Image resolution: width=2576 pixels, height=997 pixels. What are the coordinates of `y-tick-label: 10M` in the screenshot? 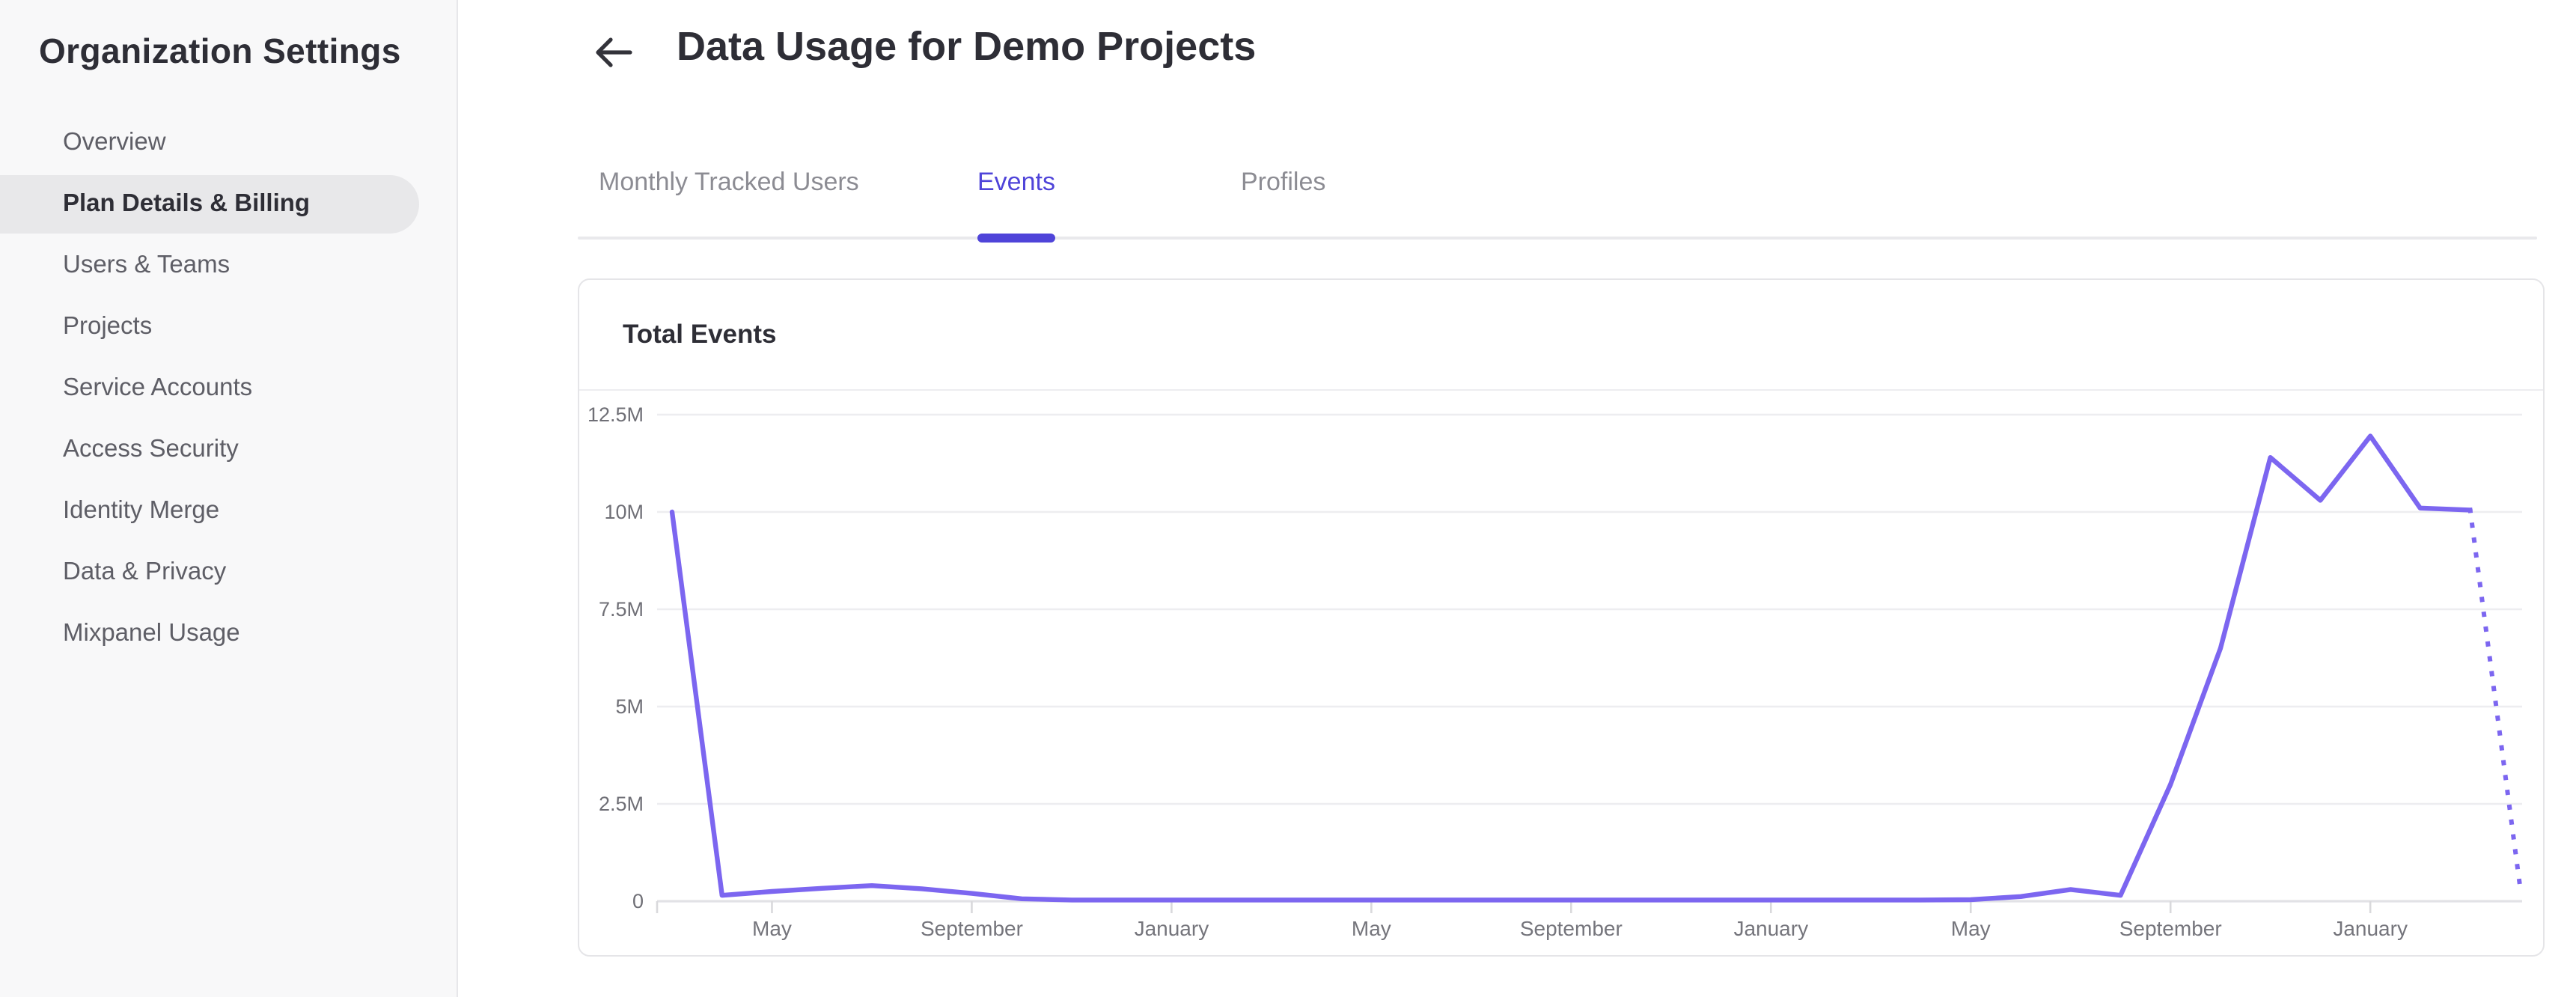 It's located at (624, 512).